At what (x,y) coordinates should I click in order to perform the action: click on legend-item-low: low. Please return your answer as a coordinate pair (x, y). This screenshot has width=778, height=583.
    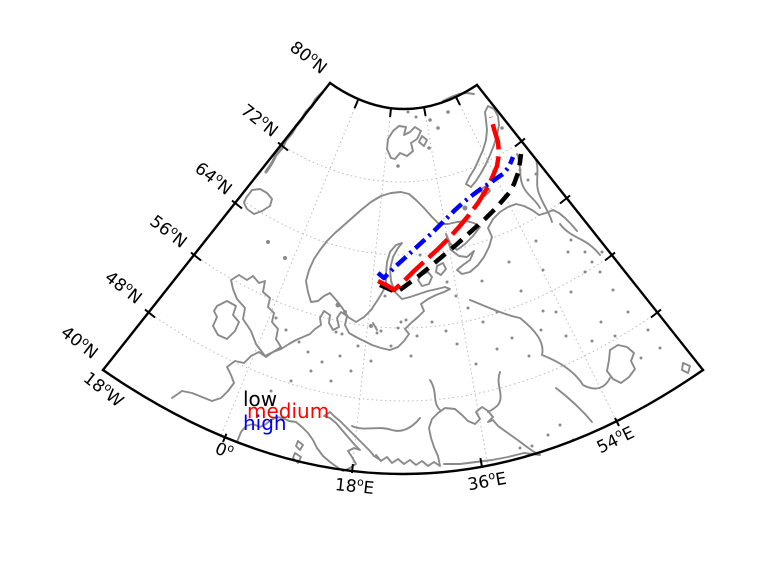
    Looking at the image, I should click on (260, 399).